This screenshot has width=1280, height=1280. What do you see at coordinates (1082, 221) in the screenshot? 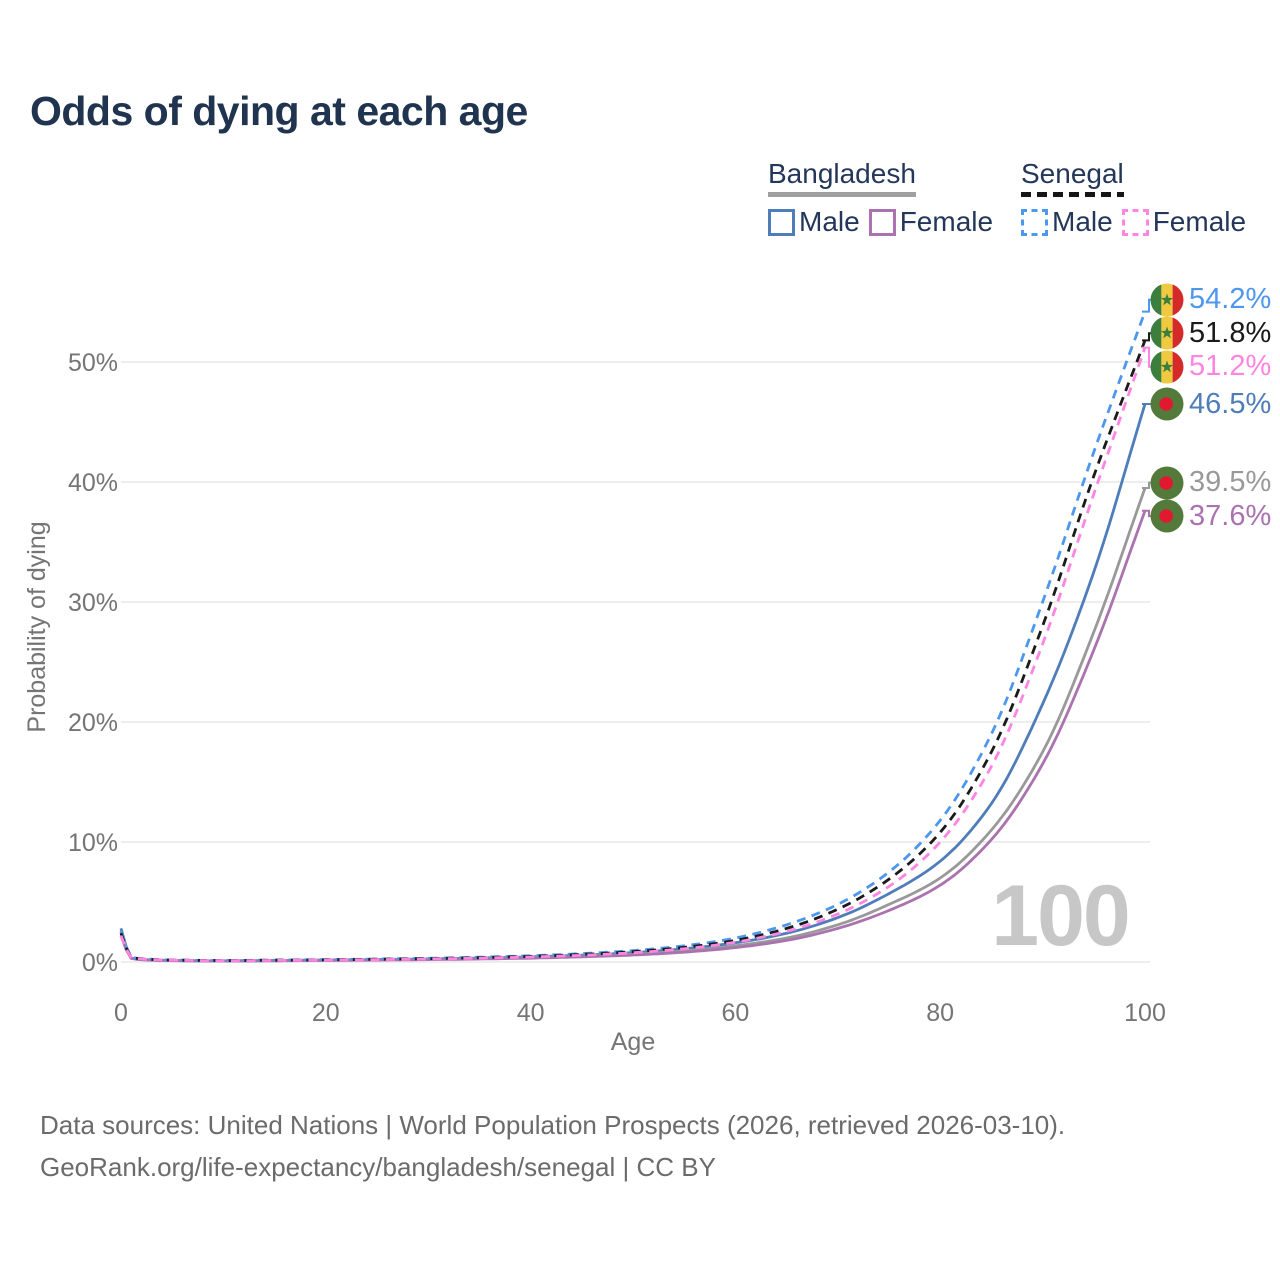
I see `legend-label-senegal-male: Male` at bounding box center [1082, 221].